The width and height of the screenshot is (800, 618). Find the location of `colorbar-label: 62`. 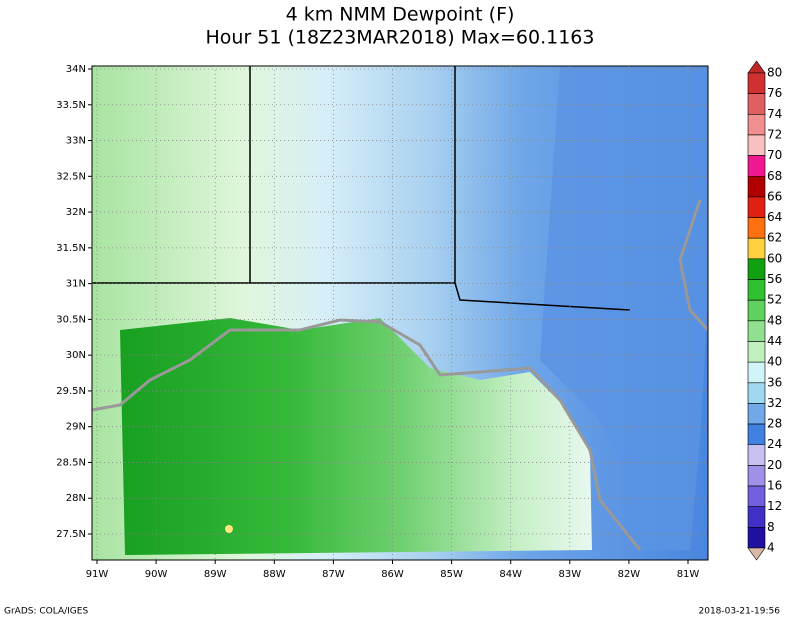

colorbar-label: 62 is located at coordinates (774, 238).